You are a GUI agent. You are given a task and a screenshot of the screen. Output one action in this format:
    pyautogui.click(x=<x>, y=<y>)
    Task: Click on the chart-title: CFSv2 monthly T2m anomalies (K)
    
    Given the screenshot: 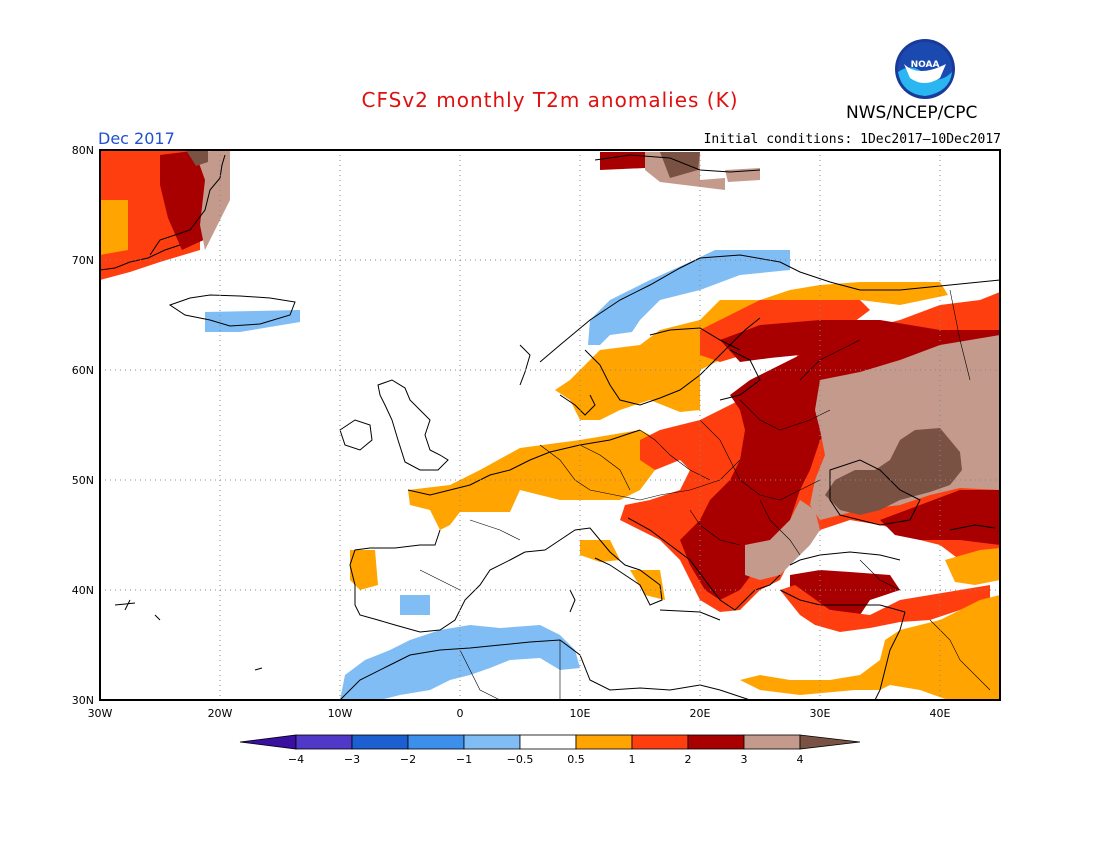 What is the action you would take?
    pyautogui.click(x=550, y=100)
    